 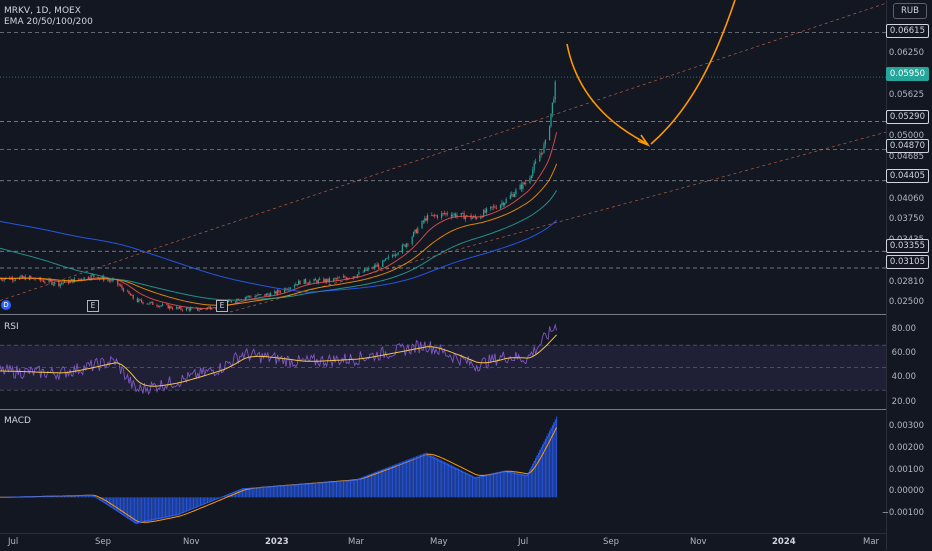 What do you see at coordinates (907, 262) in the screenshot?
I see `price-level-tag: 0.03105` at bounding box center [907, 262].